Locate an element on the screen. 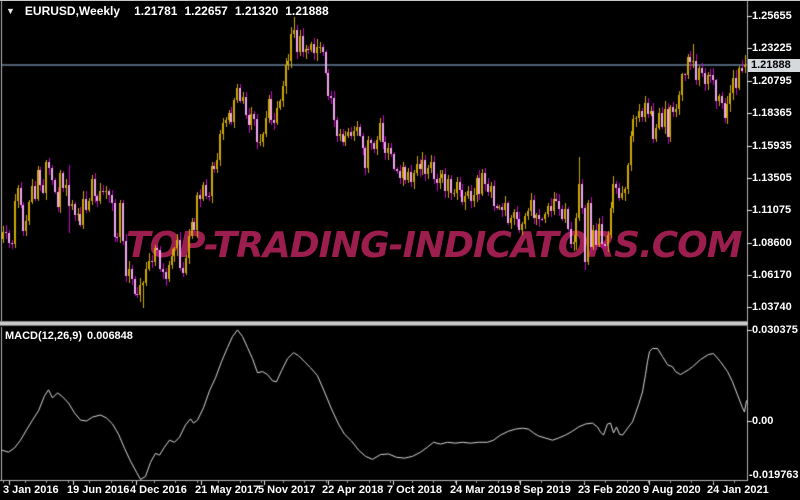 This screenshot has height=500, width=800. time-axis-label: 21 May 2017 is located at coordinates (227, 490).